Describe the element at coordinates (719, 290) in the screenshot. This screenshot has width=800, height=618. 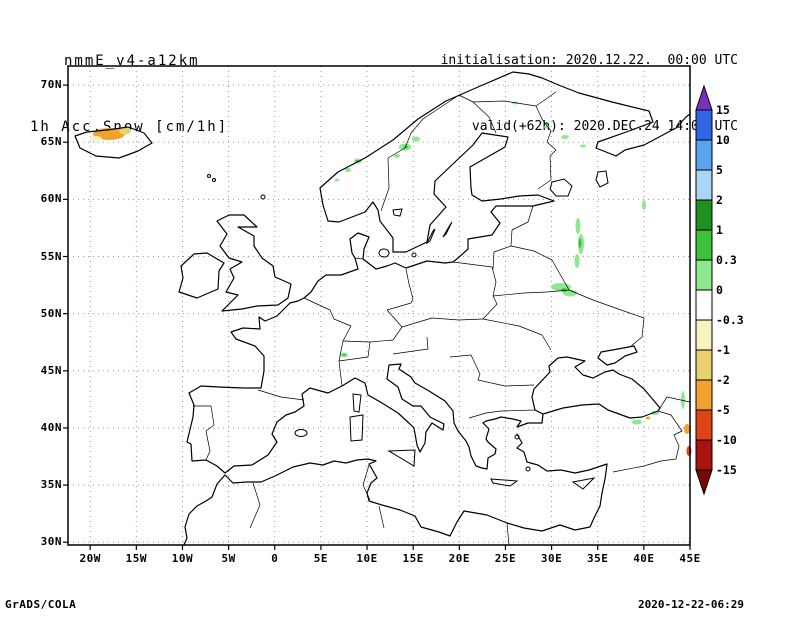
I see `colorbar-level-label: 0` at that location.